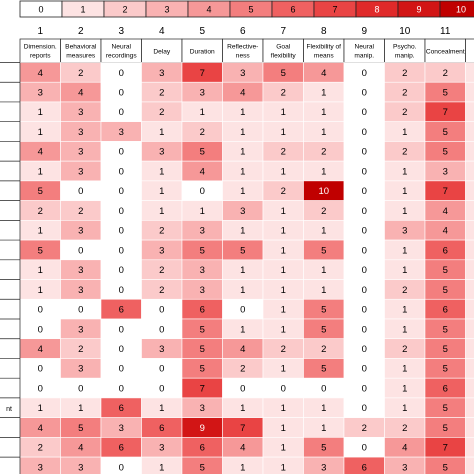 Image resolution: width=474 pixels, height=474 pixels. I want to click on legend-label: 10, so click(461, 10).